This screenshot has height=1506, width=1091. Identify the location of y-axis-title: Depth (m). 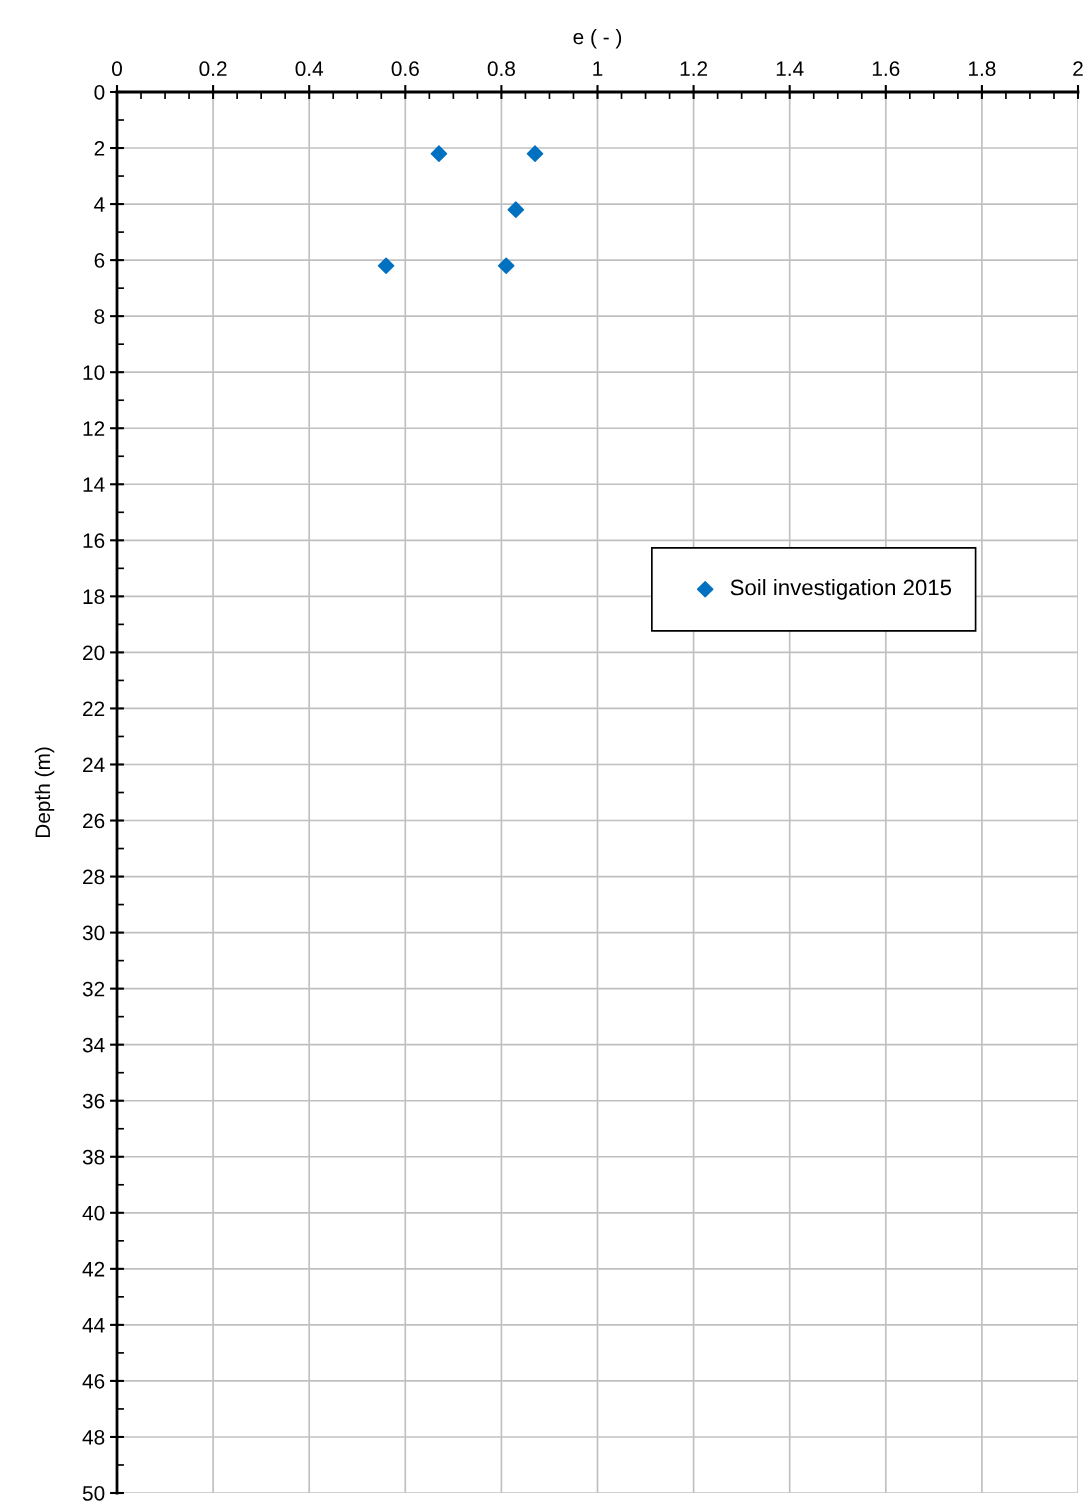
(44, 792).